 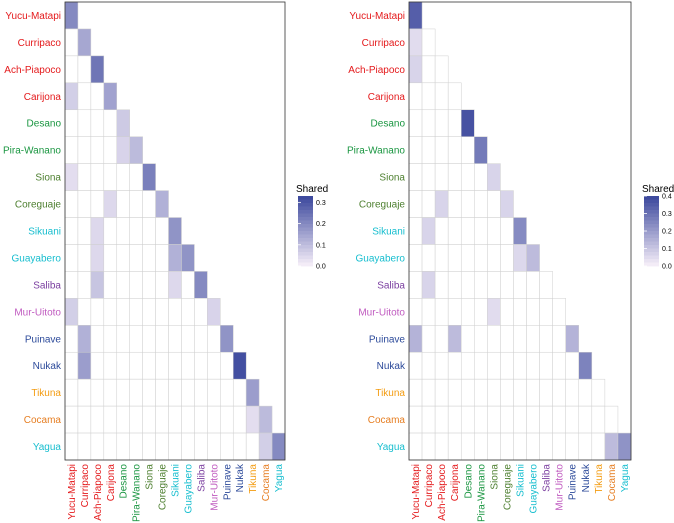 What do you see at coordinates (124, 481) in the screenshot?
I see `column-label: Desano` at bounding box center [124, 481].